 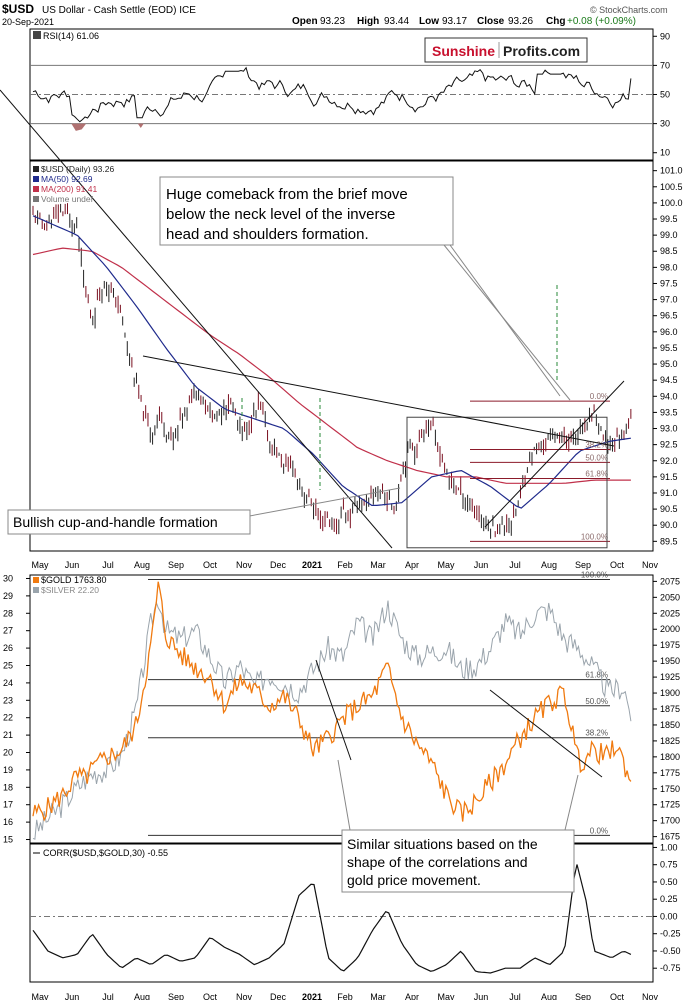 I want to click on annotation-cup-handle: Bullish cup-and-handle formation, so click(x=129, y=522).